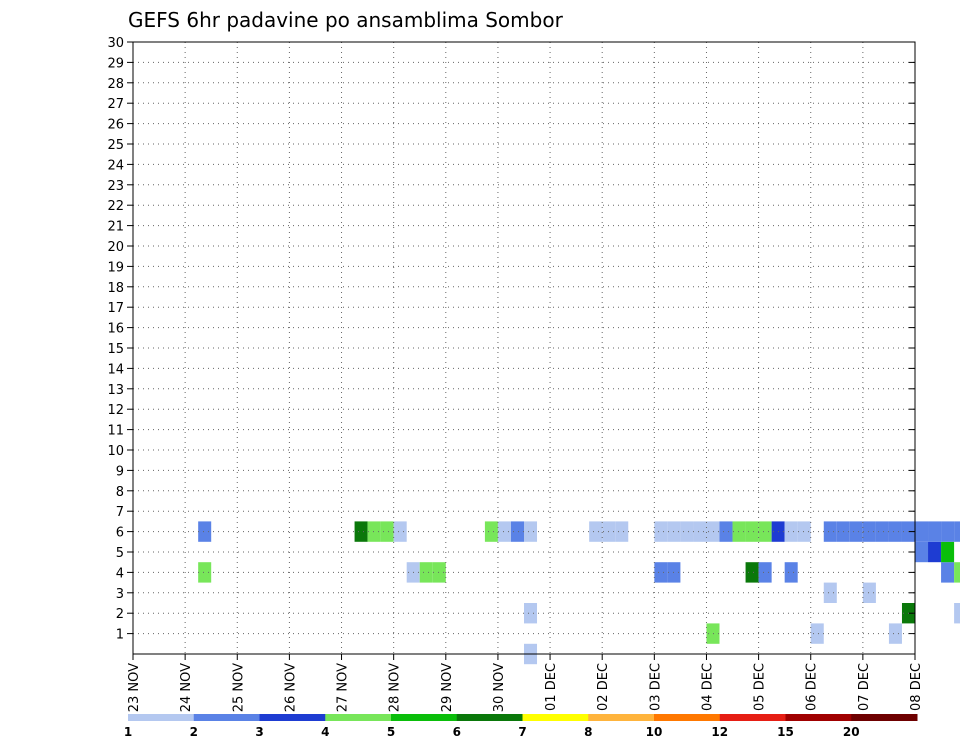 The width and height of the screenshot is (960, 742). Describe the element at coordinates (115, 145) in the screenshot. I see `y-tick-label: 25` at that location.